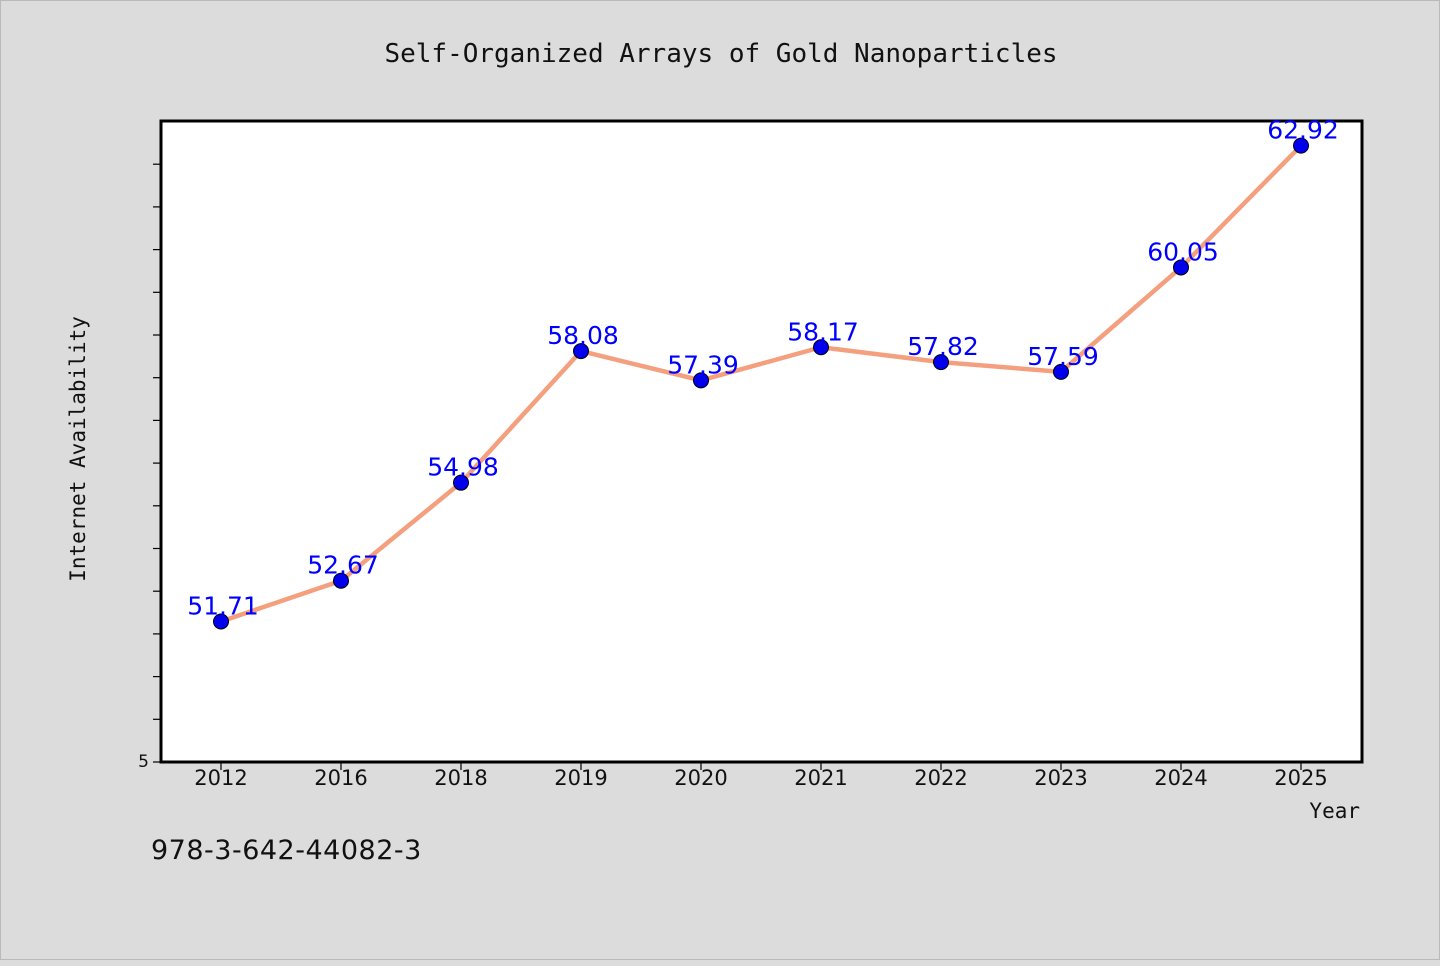 The image size is (1440, 966). Describe the element at coordinates (223, 605) in the screenshot. I see `data-label: 51.71` at that location.